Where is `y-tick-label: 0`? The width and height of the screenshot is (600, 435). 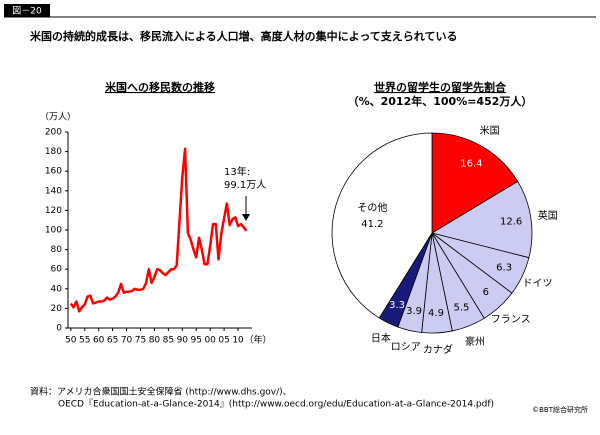 y-tick-label: 0 is located at coordinates (59, 329).